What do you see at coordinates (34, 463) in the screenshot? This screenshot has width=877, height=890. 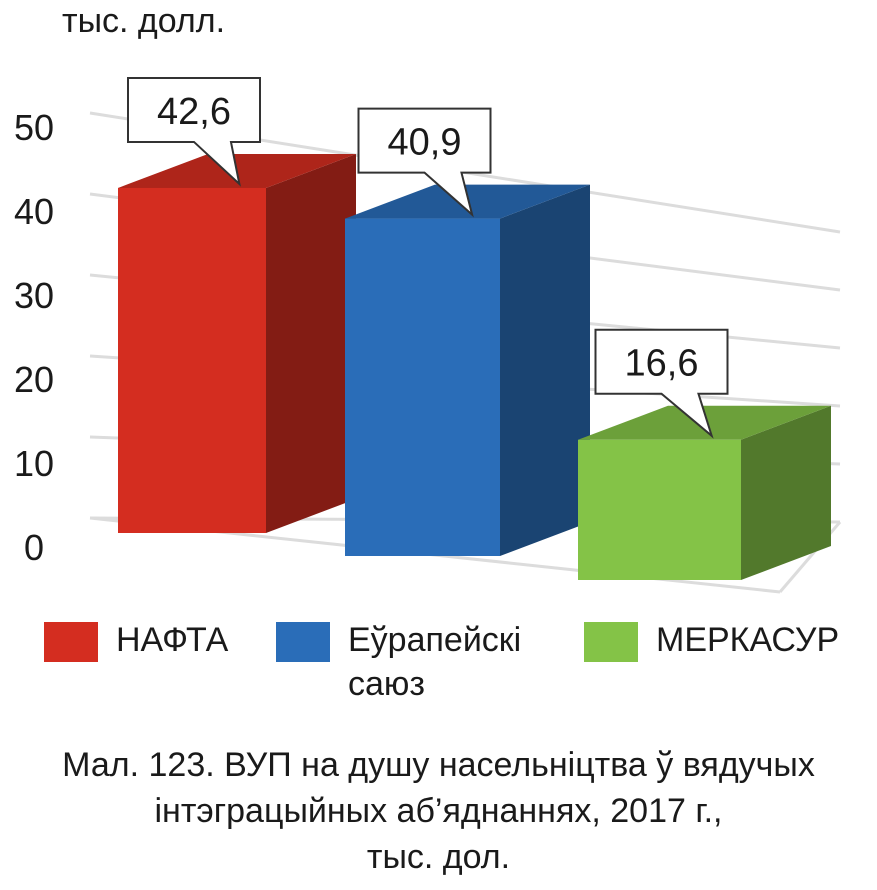 I see `y-tick-label: 10` at bounding box center [34, 463].